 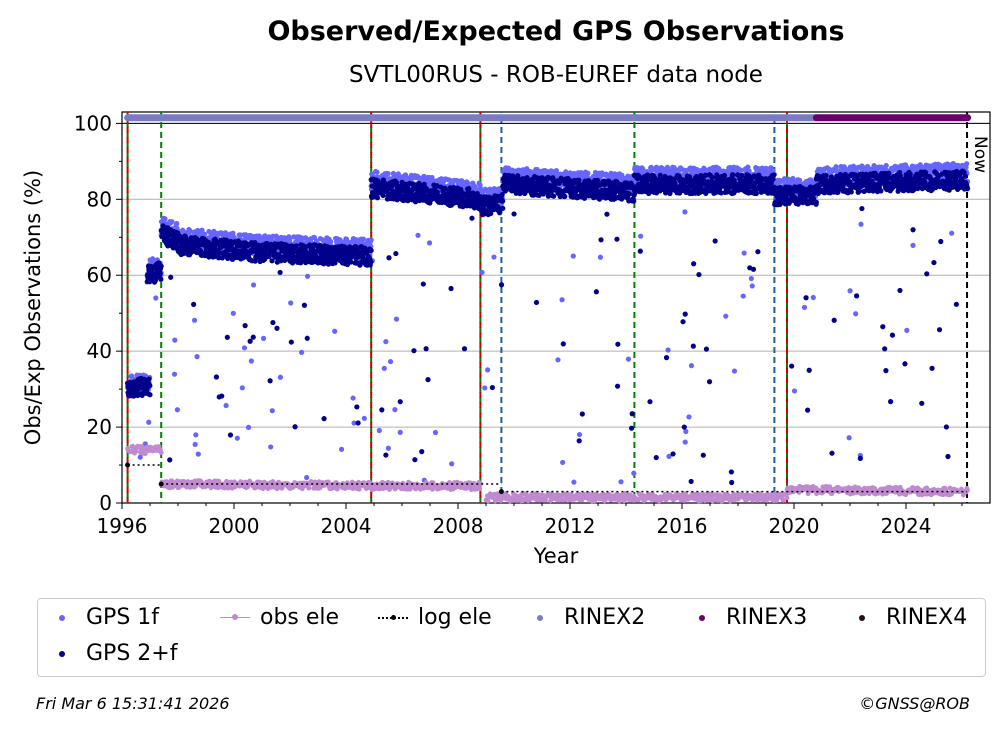 I want to click on x-tick-label-2000: 2000, so click(x=234, y=526).